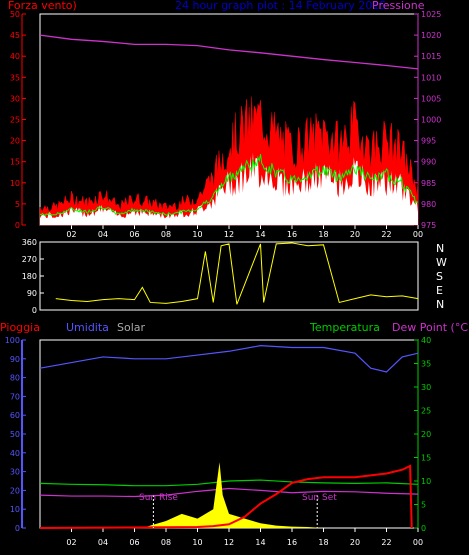  I want to click on y-tick-label-right: 20, so click(426, 434).